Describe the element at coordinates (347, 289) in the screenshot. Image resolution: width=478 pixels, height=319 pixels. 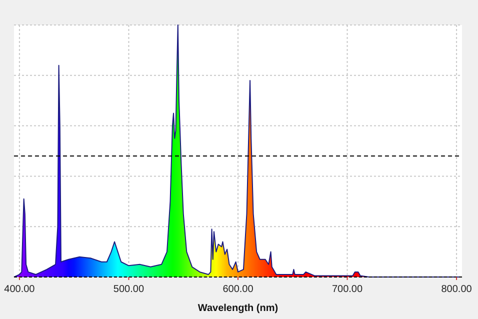
I see `x-tick-label: 700.00` at that location.